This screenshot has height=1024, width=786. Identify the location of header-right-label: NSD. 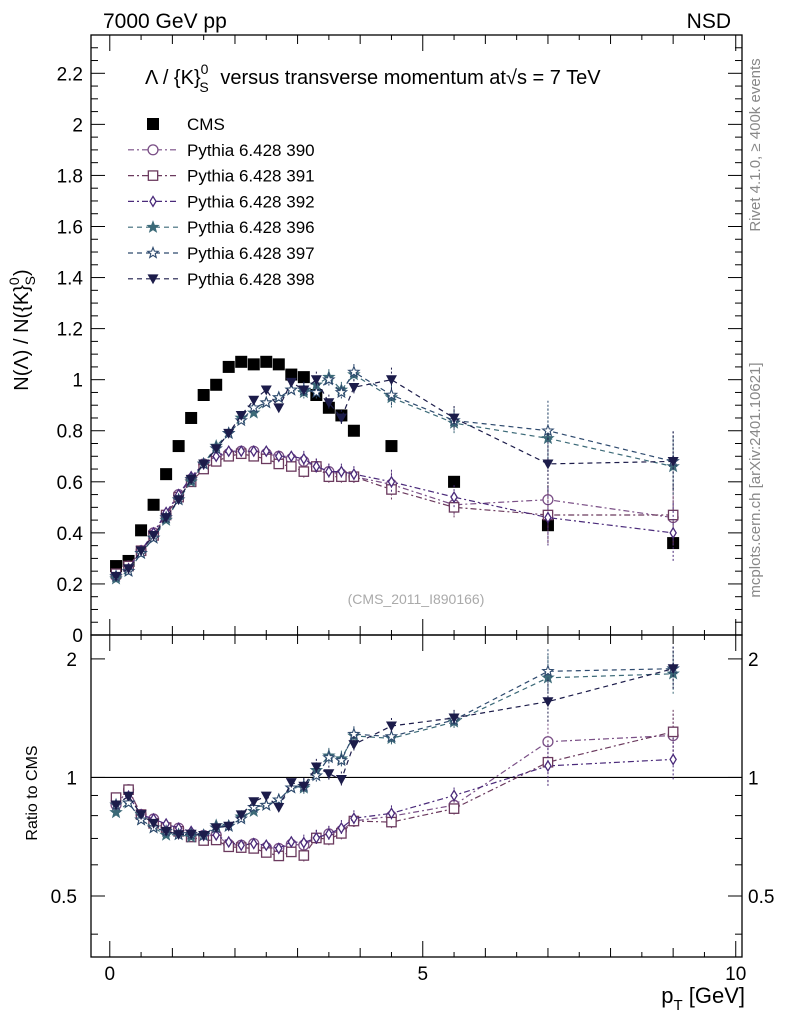
(709, 21).